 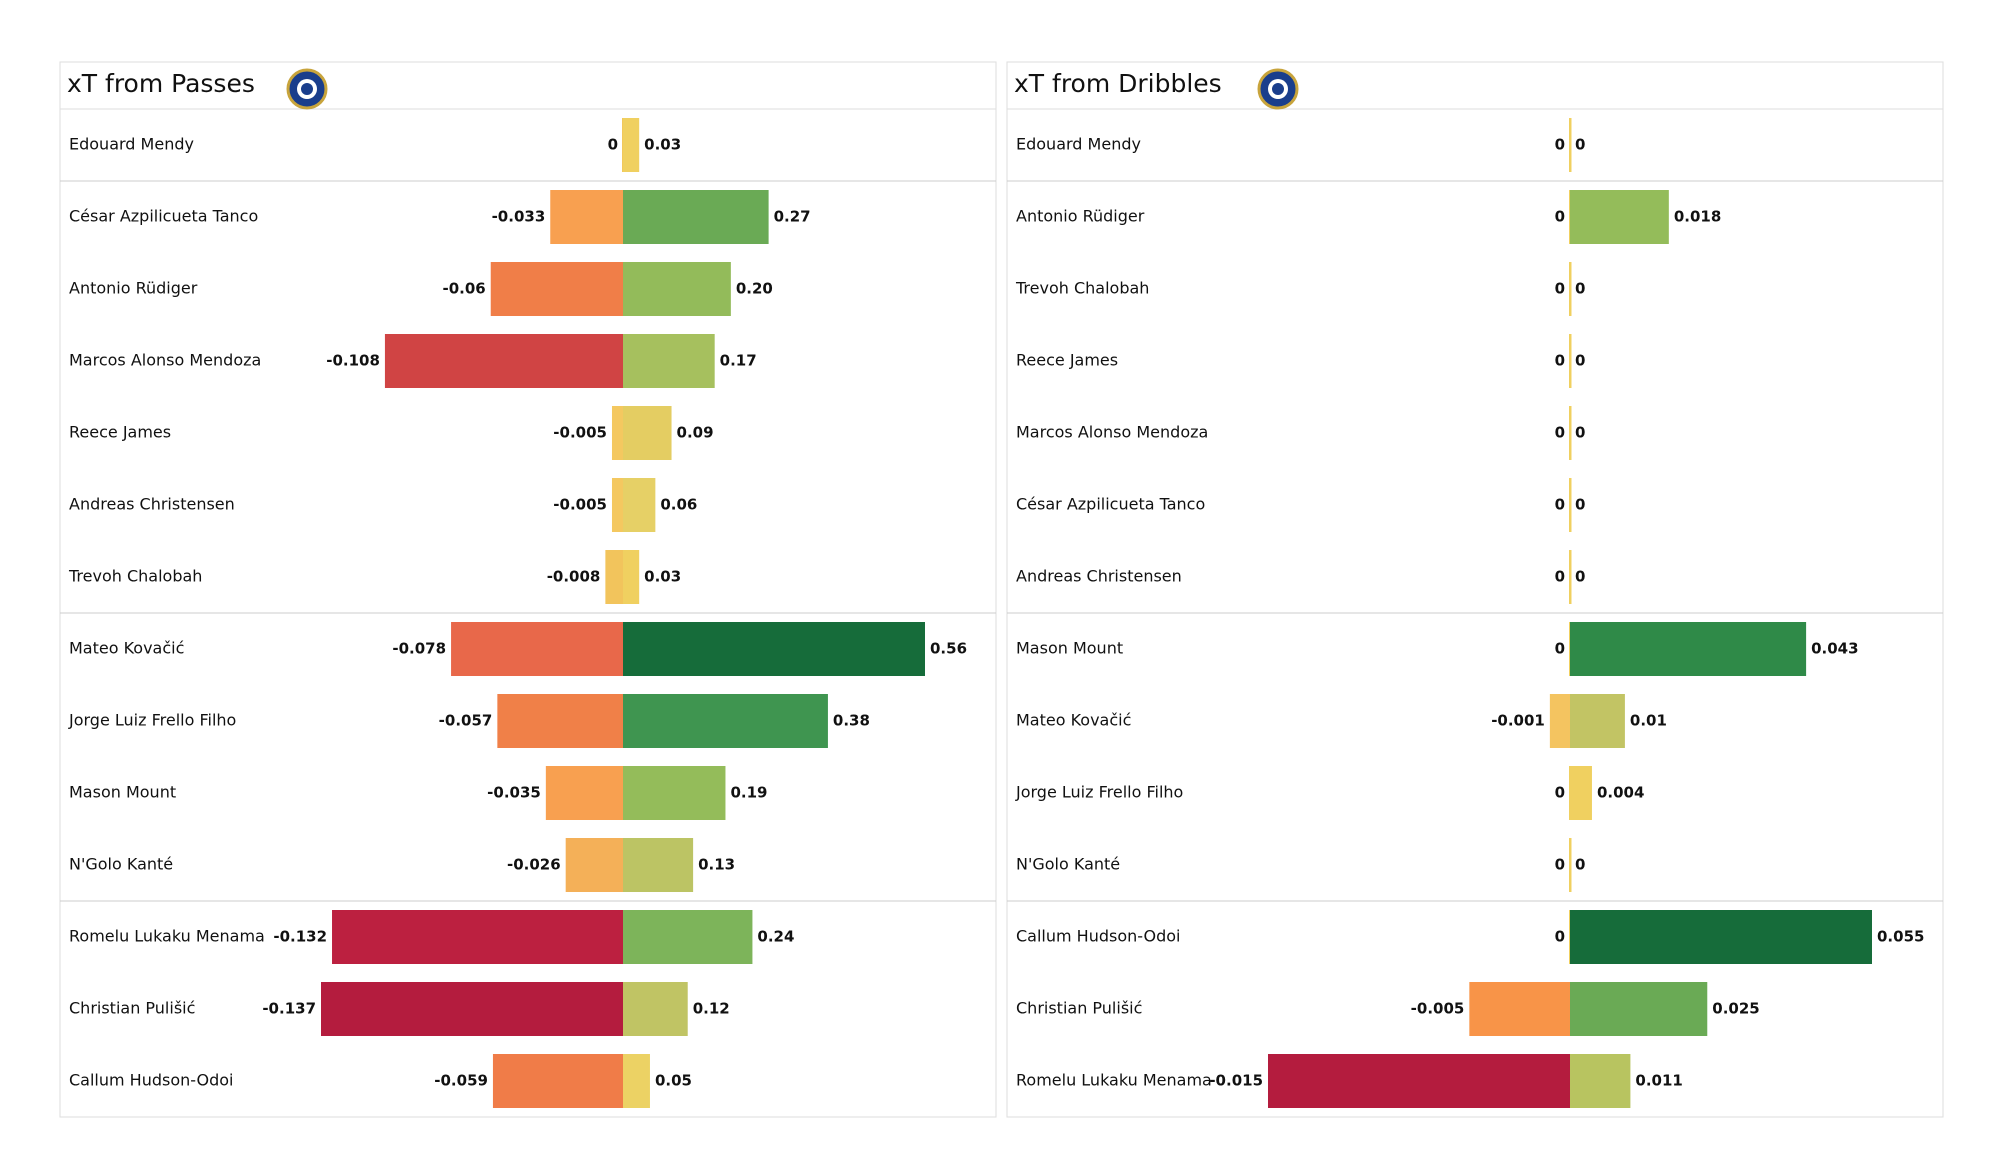 What do you see at coordinates (1236, 1081) in the screenshot?
I see `value-label: -0.015` at bounding box center [1236, 1081].